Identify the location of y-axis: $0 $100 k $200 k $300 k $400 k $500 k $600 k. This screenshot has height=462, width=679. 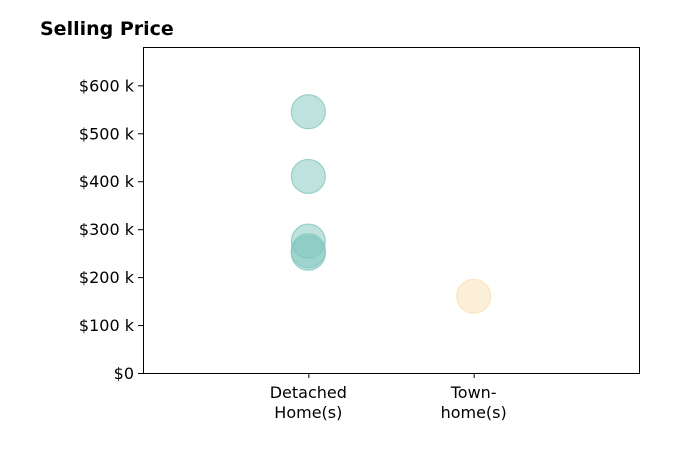
(111, 229).